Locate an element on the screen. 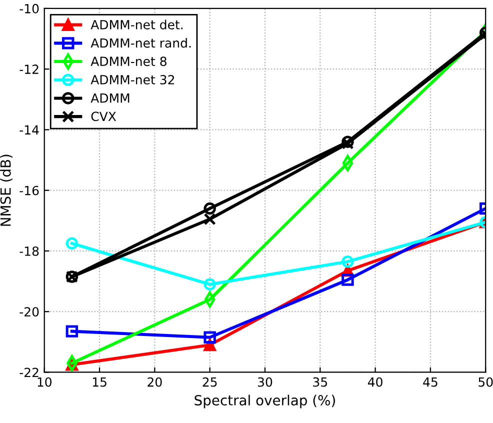  x-tick-label: 30 is located at coordinates (265, 382).